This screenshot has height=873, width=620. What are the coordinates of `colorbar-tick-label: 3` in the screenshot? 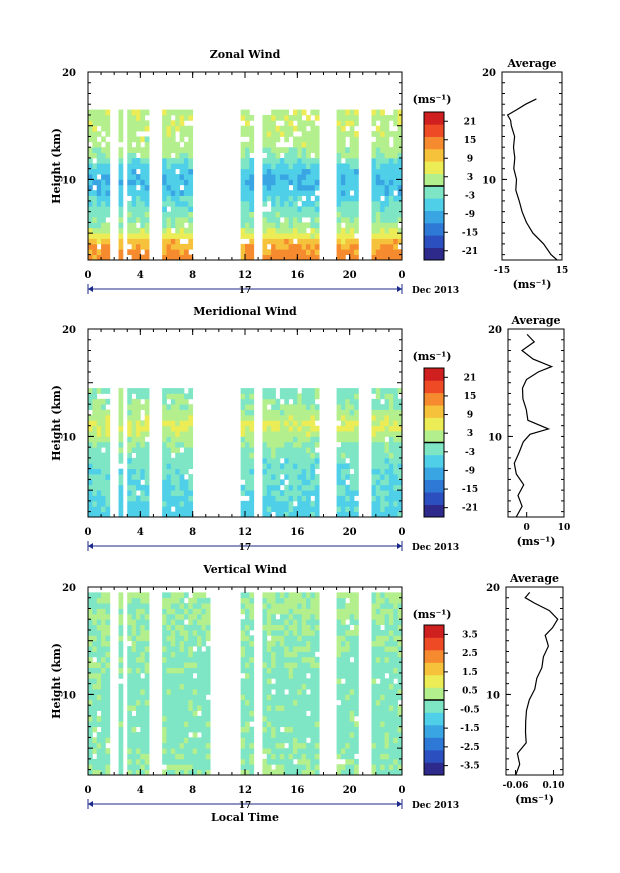 It's located at (470, 178).